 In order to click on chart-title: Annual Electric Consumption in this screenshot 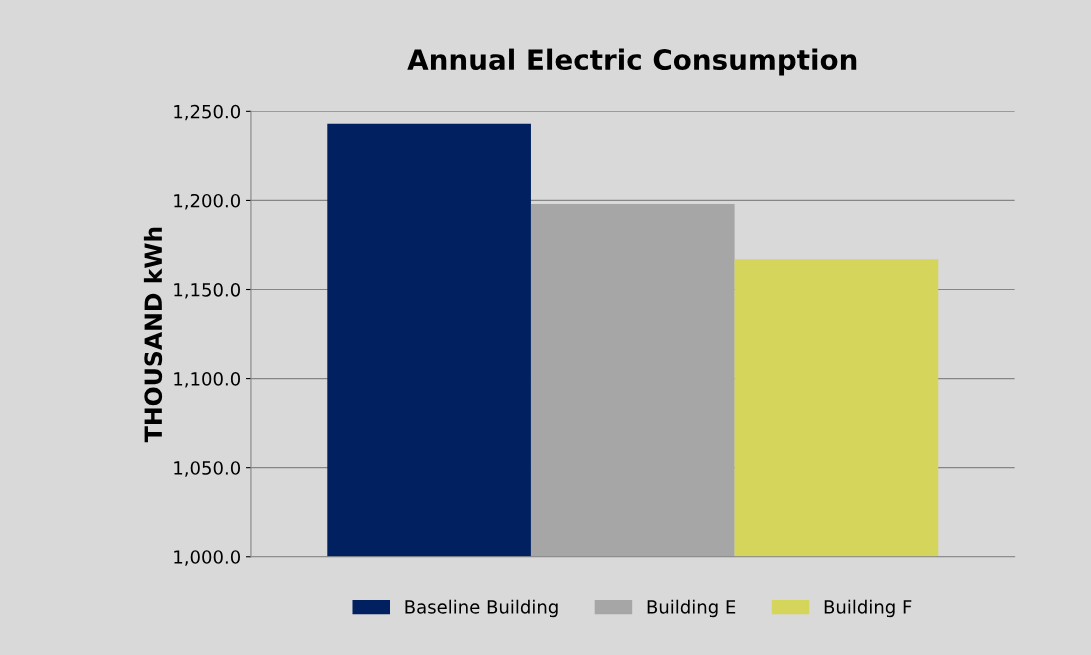, I will do `click(632, 62)`.